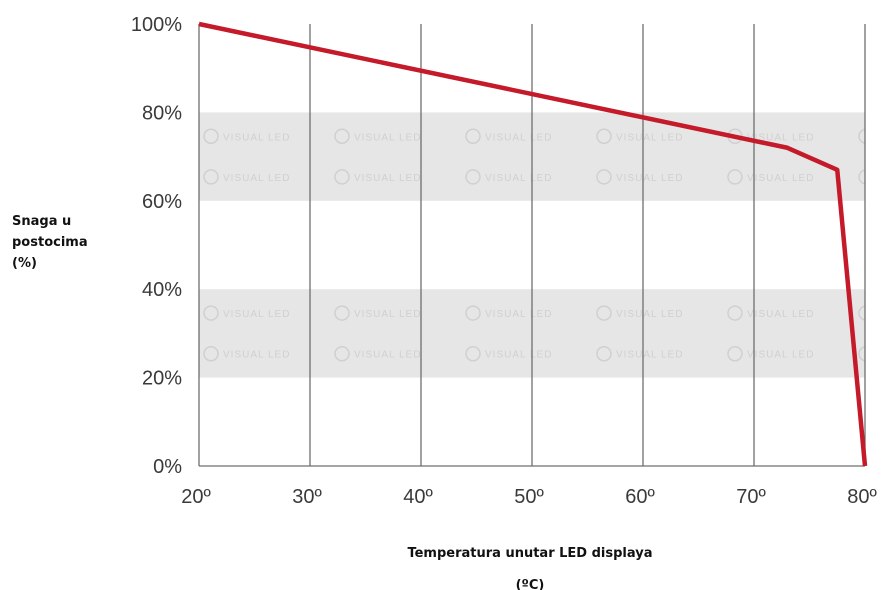 The image size is (890, 590). What do you see at coordinates (530, 584) in the screenshot?
I see `x-axis-label-line: (ºC)` at bounding box center [530, 584].